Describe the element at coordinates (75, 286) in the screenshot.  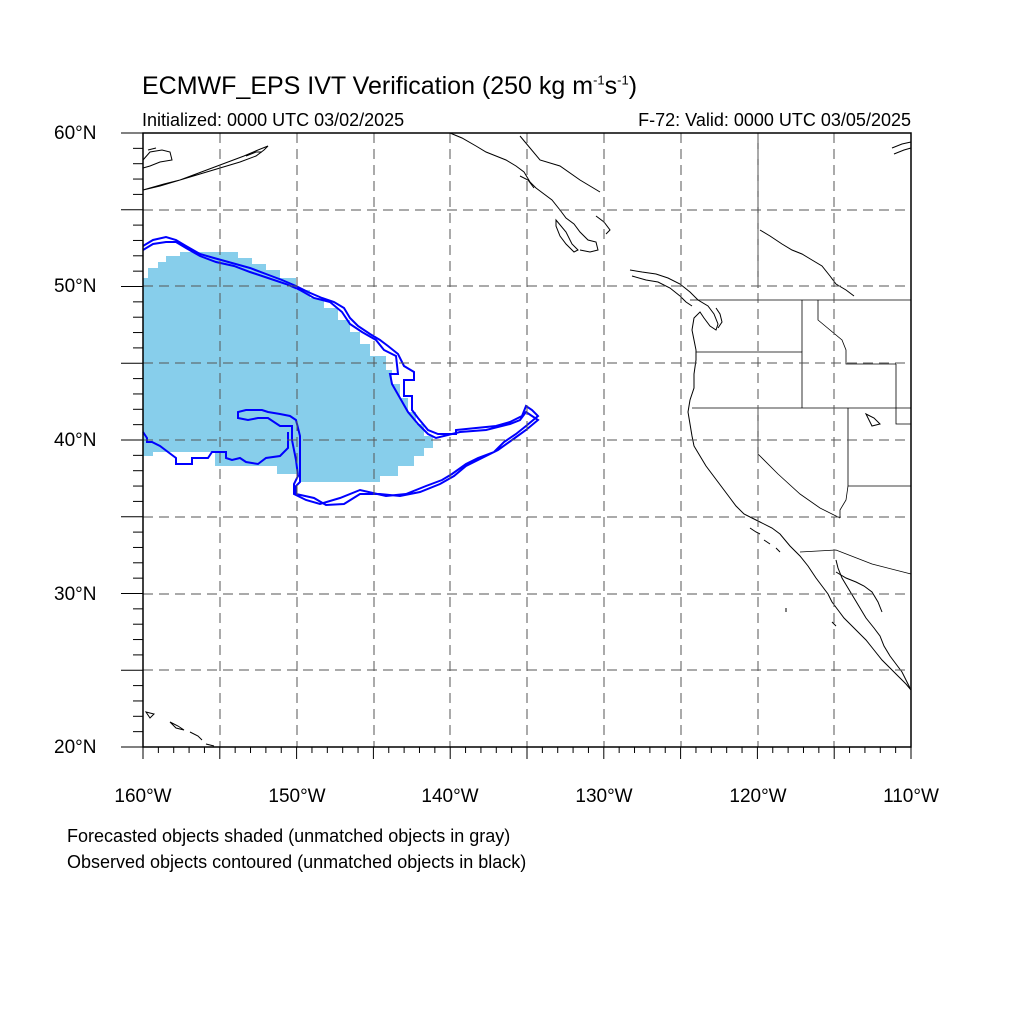
I see `lat-label-50n: 50°N` at that location.